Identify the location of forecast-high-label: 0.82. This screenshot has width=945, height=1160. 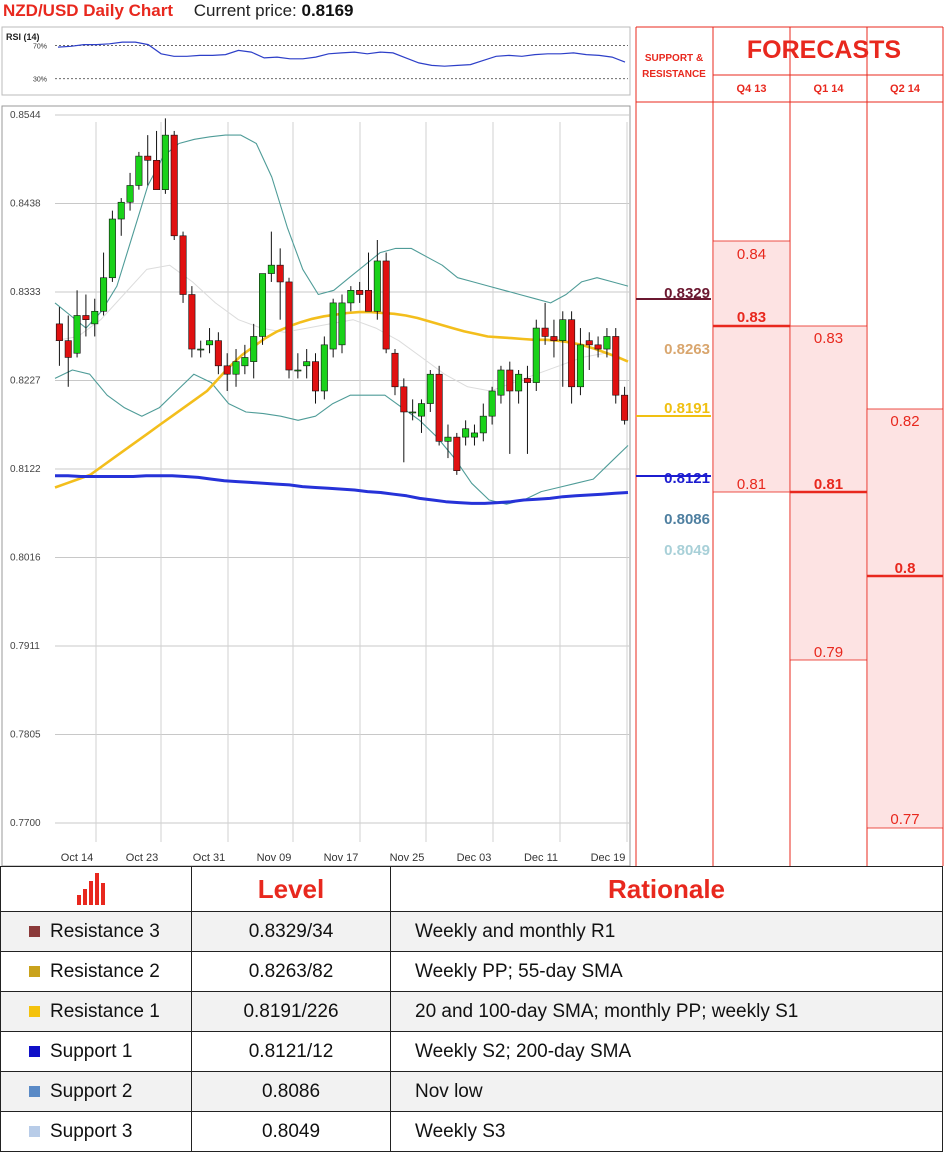
(904, 421).